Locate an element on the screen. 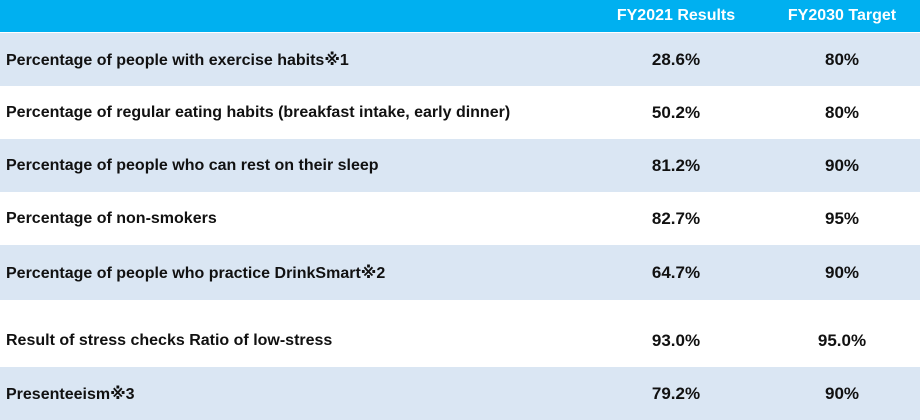 The width and height of the screenshot is (920, 420). row-result: 64.7% is located at coordinates (676, 272).